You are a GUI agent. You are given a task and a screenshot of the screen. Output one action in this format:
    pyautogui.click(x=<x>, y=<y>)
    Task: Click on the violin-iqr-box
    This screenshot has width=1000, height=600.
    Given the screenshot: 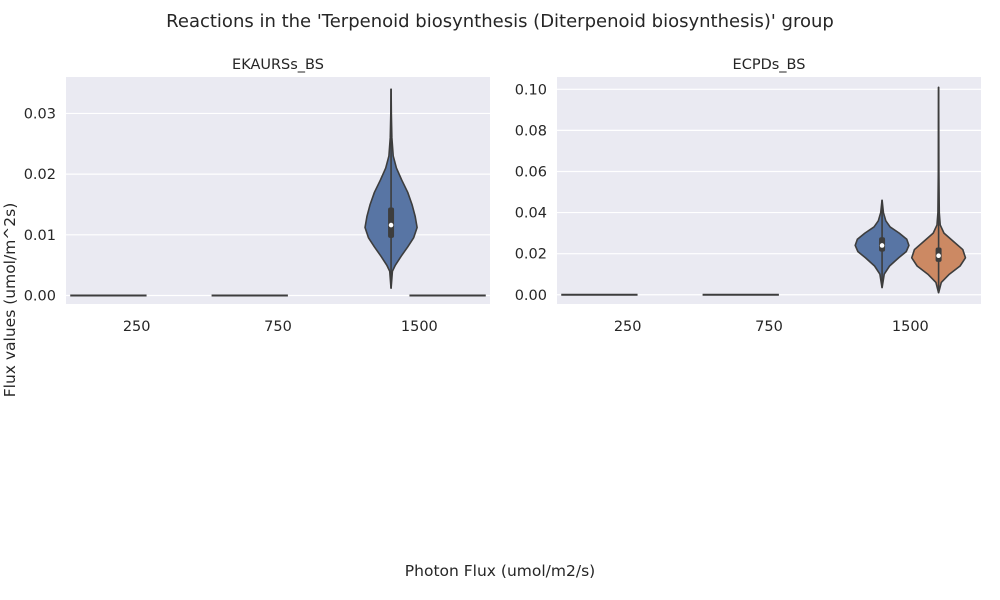 What is the action you would take?
    pyautogui.click(x=391, y=222)
    